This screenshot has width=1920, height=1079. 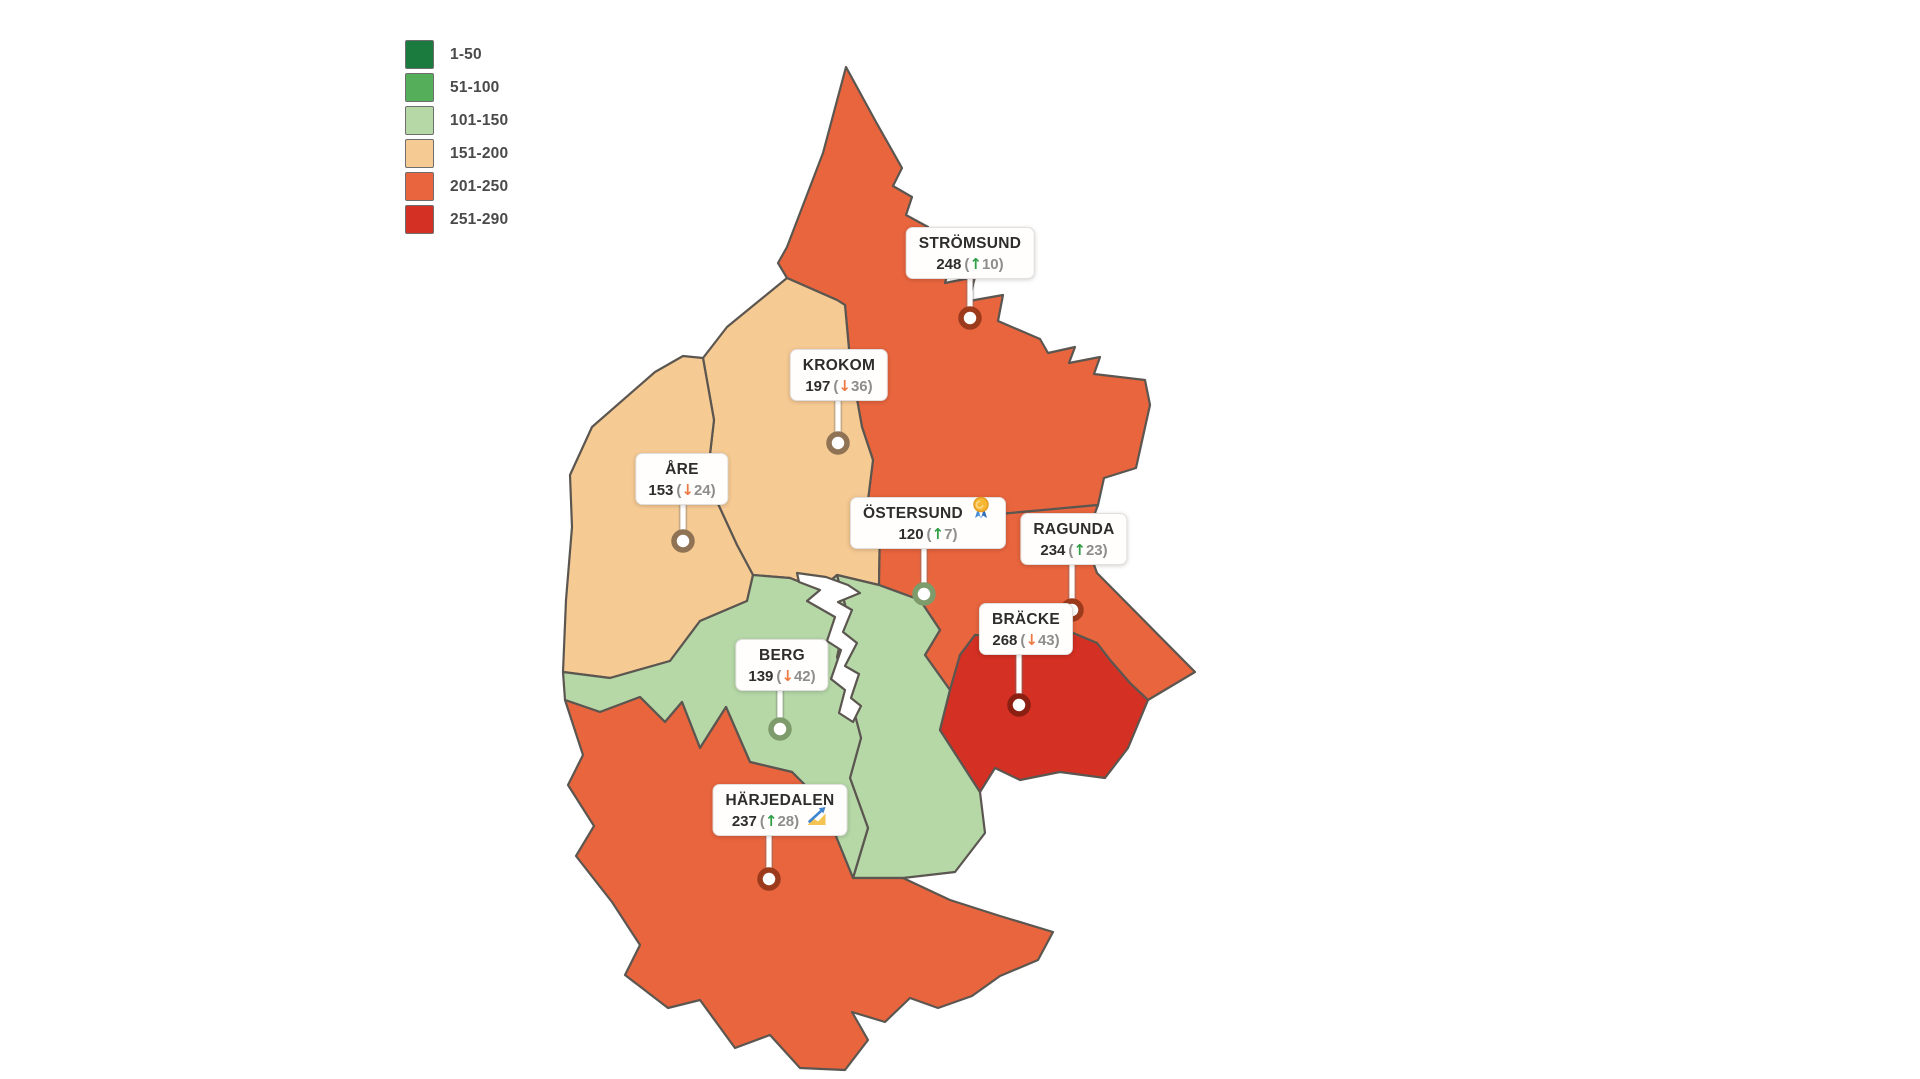 What do you see at coordinates (782, 655) in the screenshot?
I see `callout-title: BERG` at bounding box center [782, 655].